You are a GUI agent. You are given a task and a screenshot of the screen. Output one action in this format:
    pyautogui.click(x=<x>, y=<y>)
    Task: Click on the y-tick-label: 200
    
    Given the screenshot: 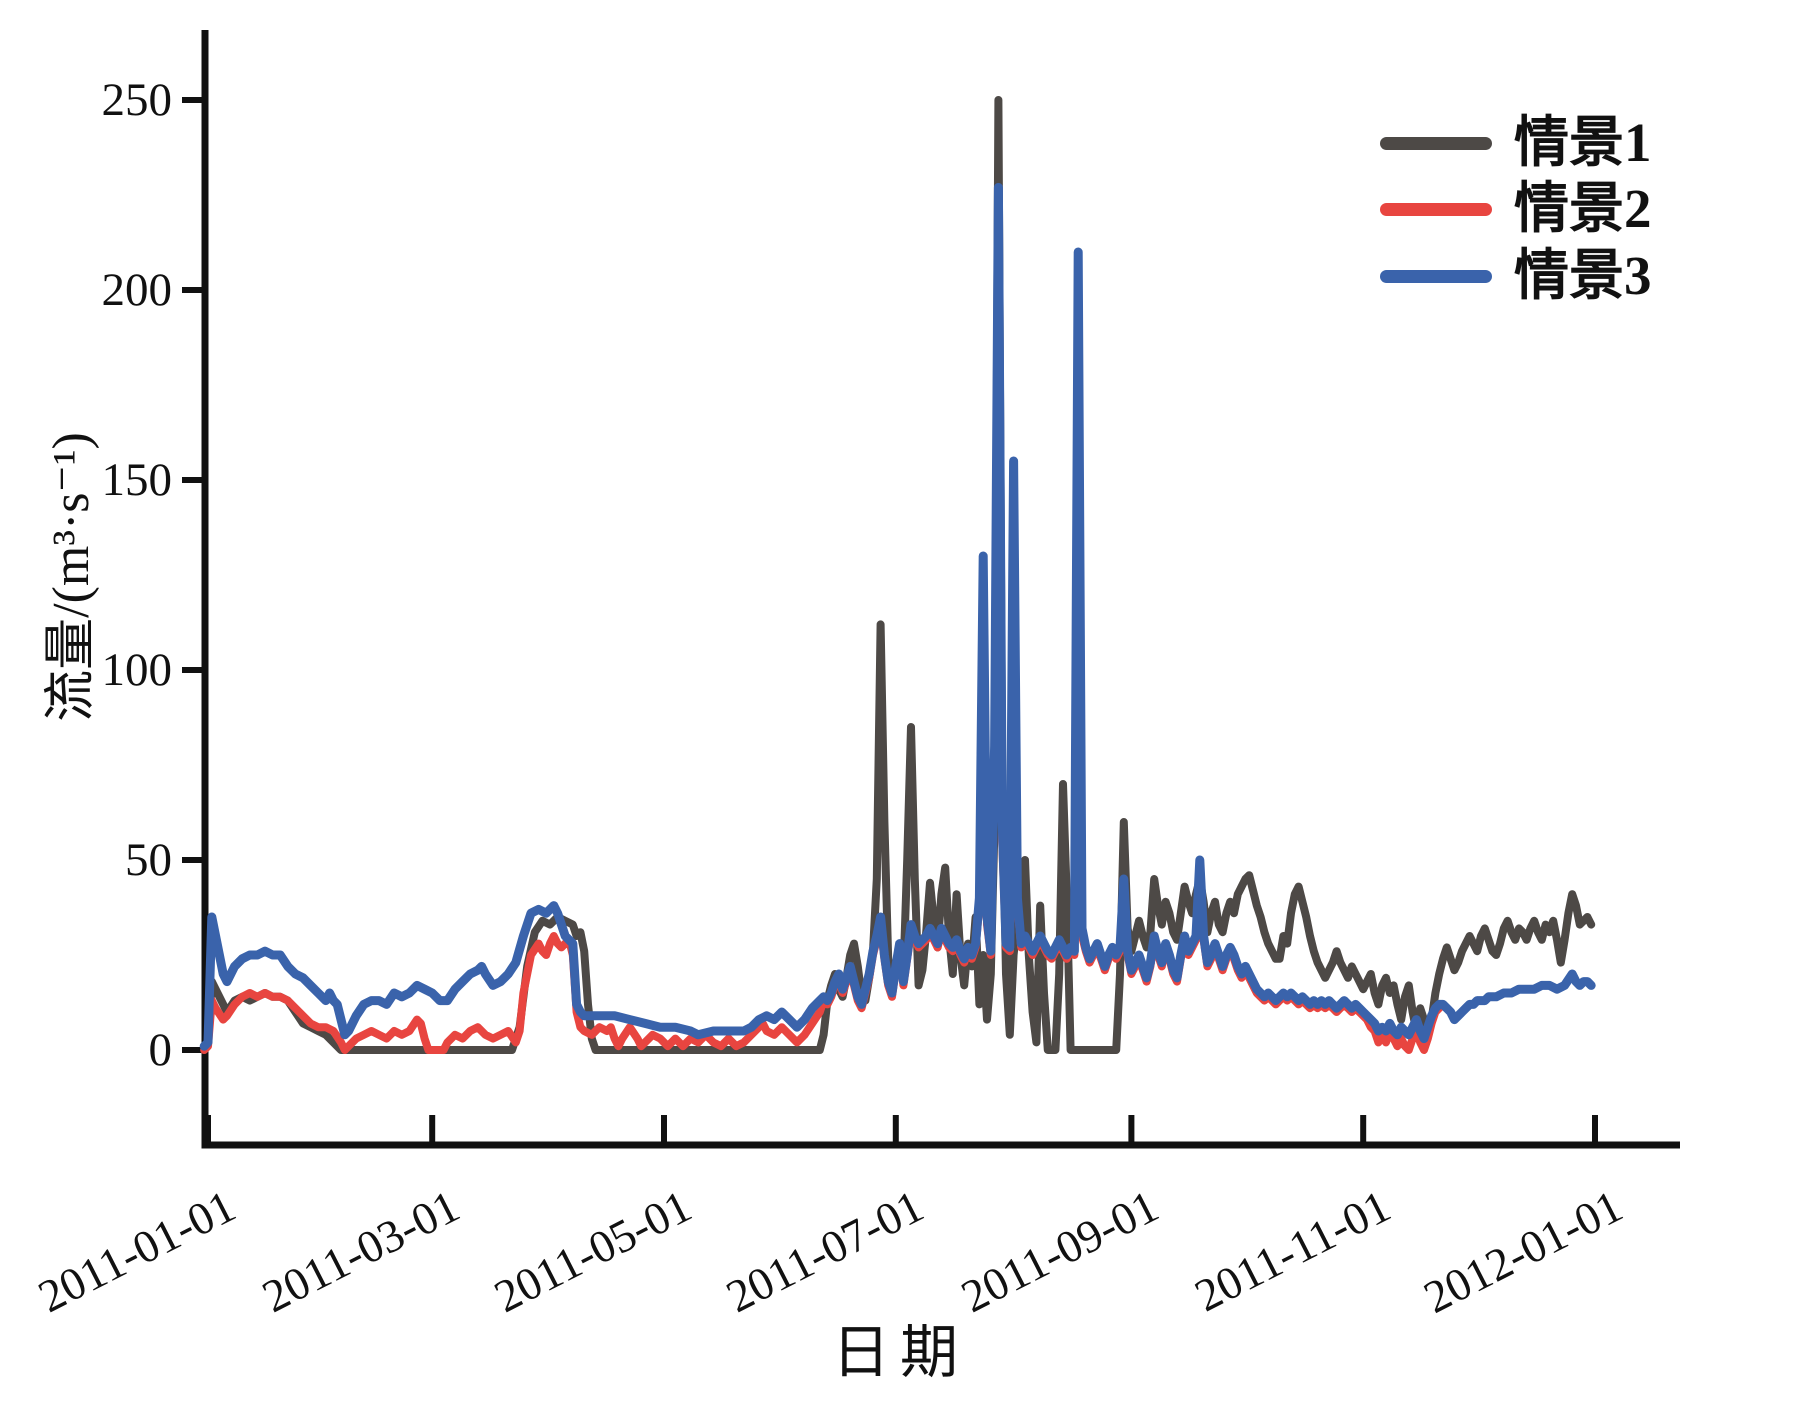 What is the action you would take?
    pyautogui.click(x=137, y=290)
    